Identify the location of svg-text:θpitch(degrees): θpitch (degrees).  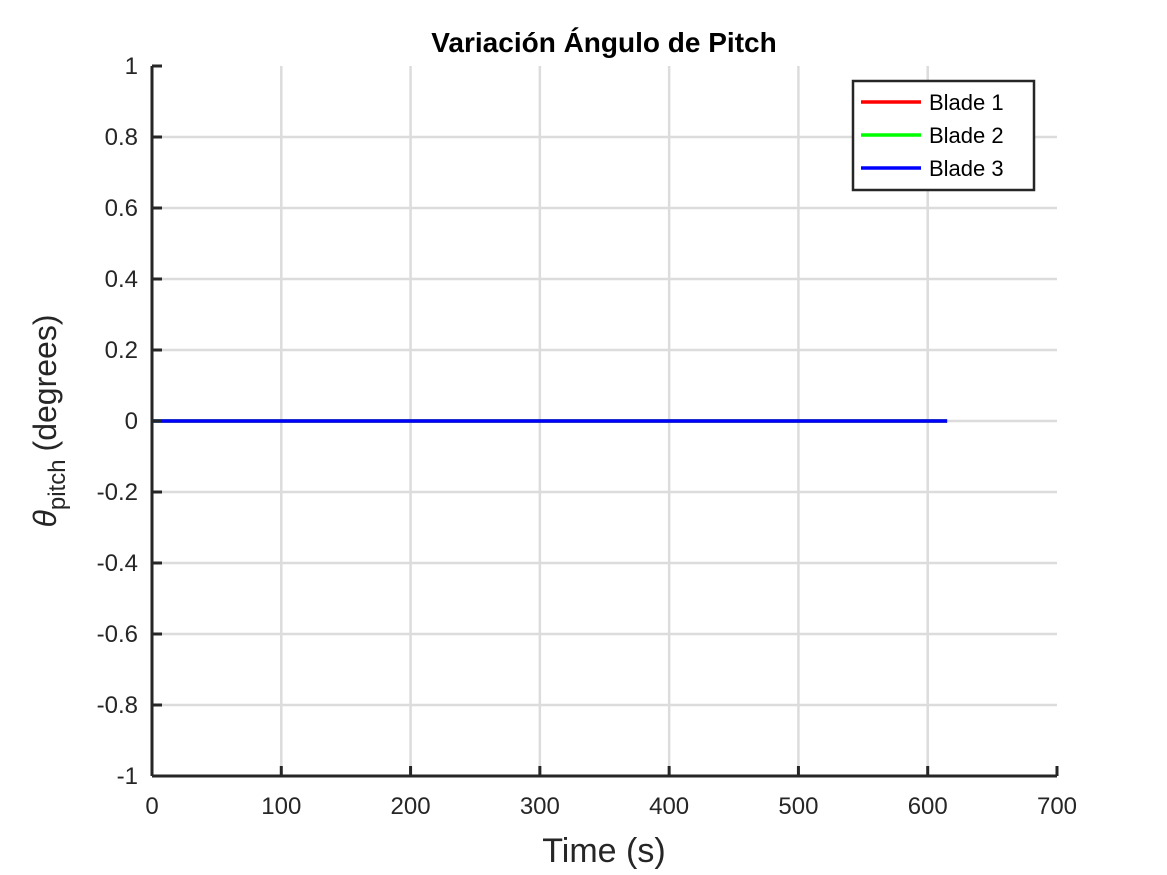
(49, 420).